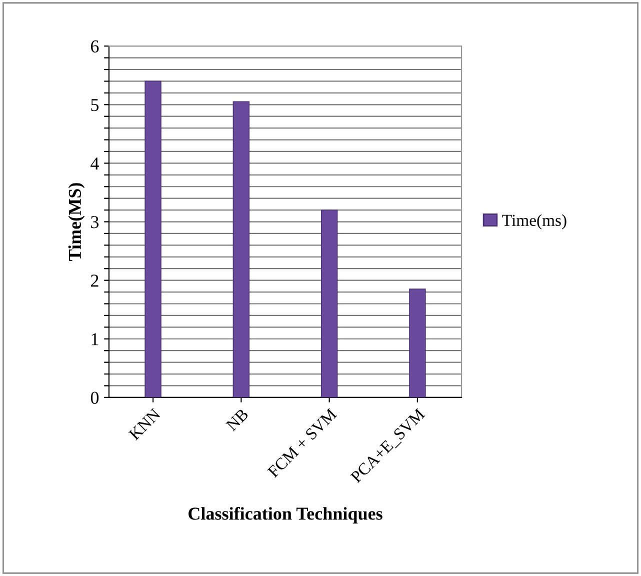 This screenshot has height=576, width=641. I want to click on x-axis-title: Classification Techniques, so click(285, 515).